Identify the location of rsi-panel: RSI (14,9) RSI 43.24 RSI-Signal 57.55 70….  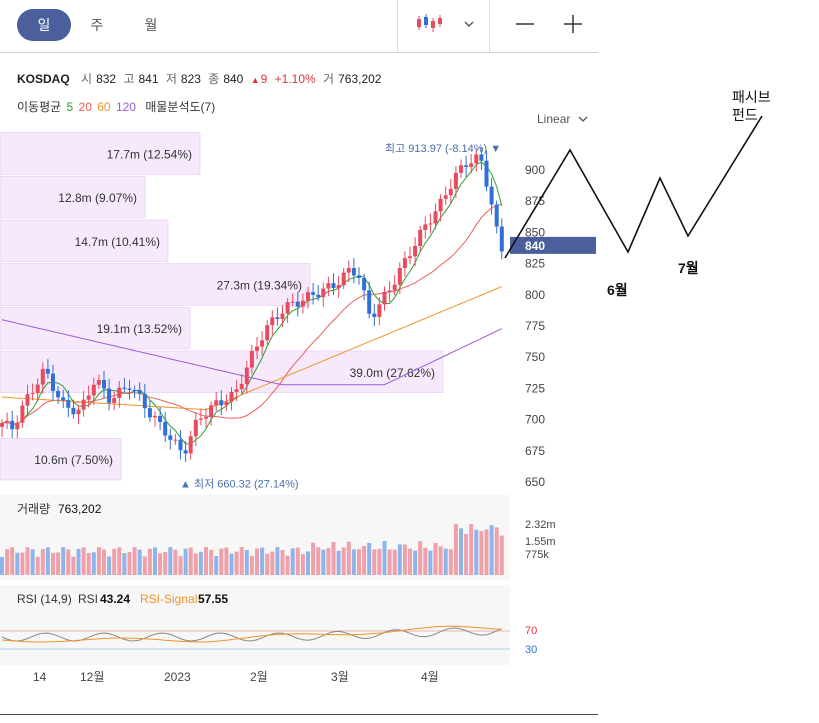
(299, 626).